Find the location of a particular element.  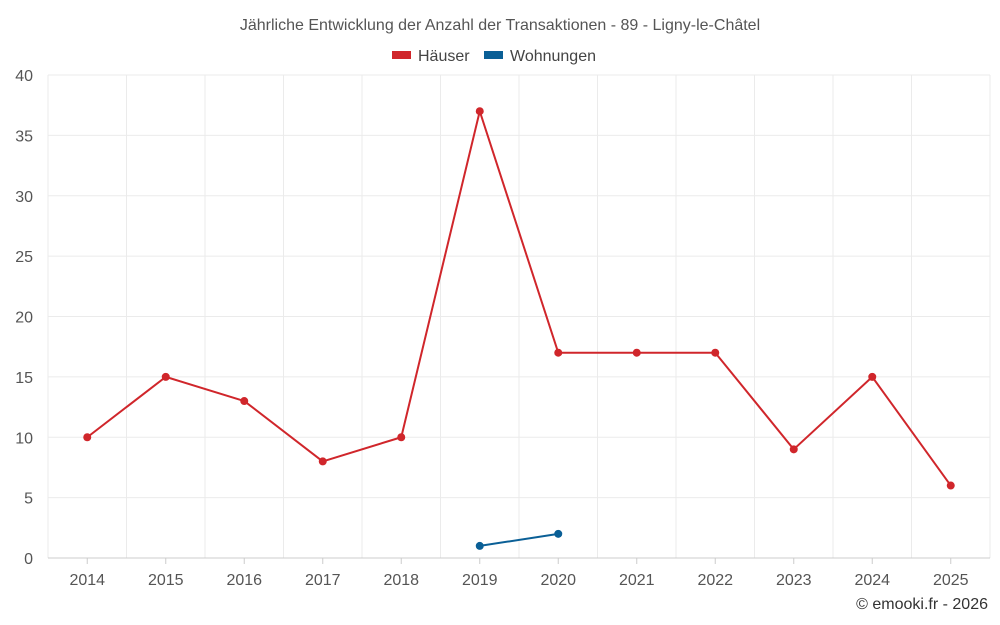

y-tick-label: 35 is located at coordinates (24, 136).